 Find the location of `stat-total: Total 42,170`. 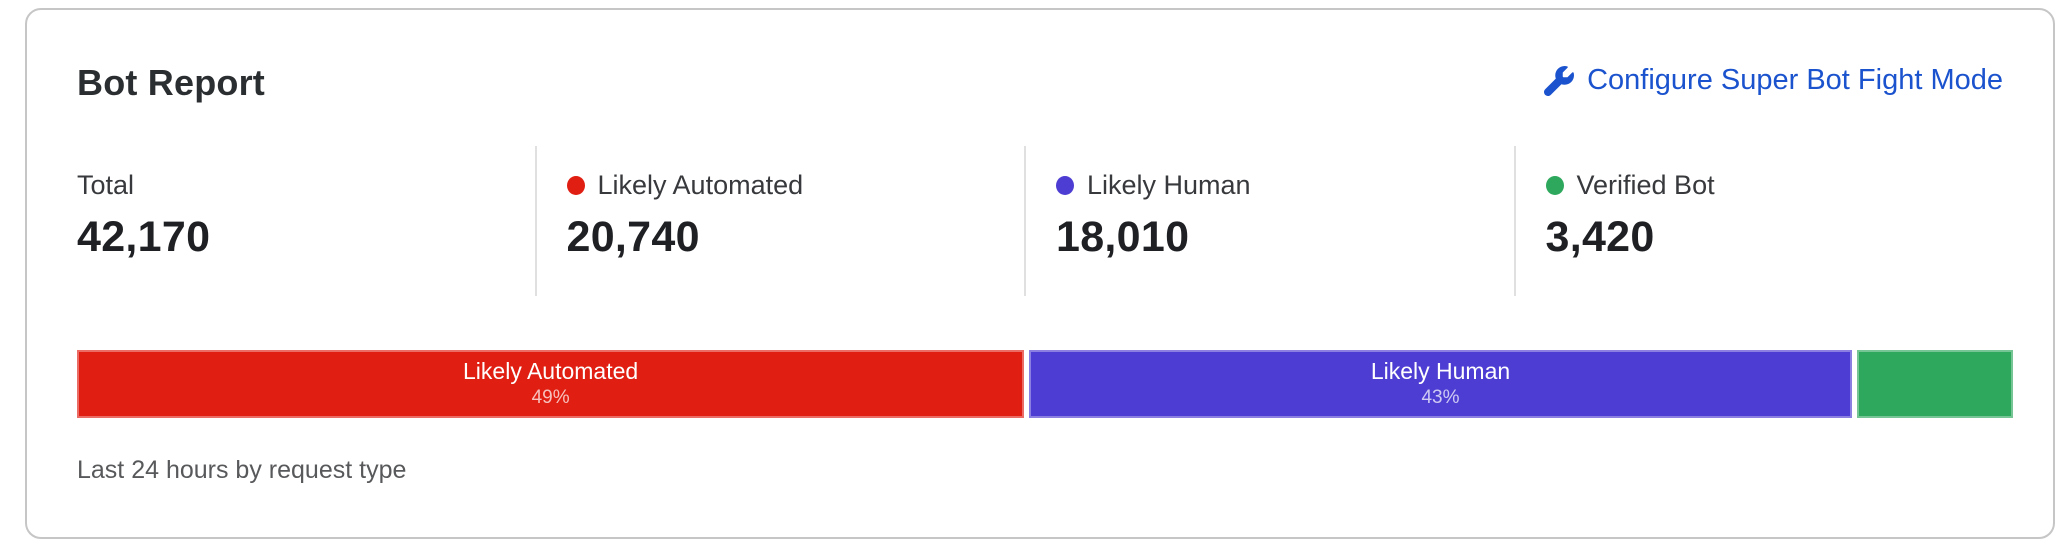

stat-total: Total 42,170 is located at coordinates (306, 221).